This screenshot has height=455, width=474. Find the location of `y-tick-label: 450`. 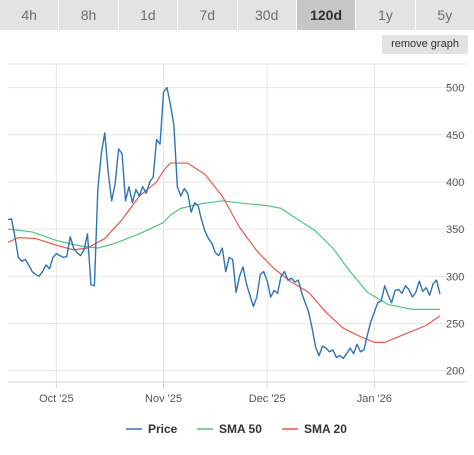

y-tick-label: 450 is located at coordinates (455, 136).